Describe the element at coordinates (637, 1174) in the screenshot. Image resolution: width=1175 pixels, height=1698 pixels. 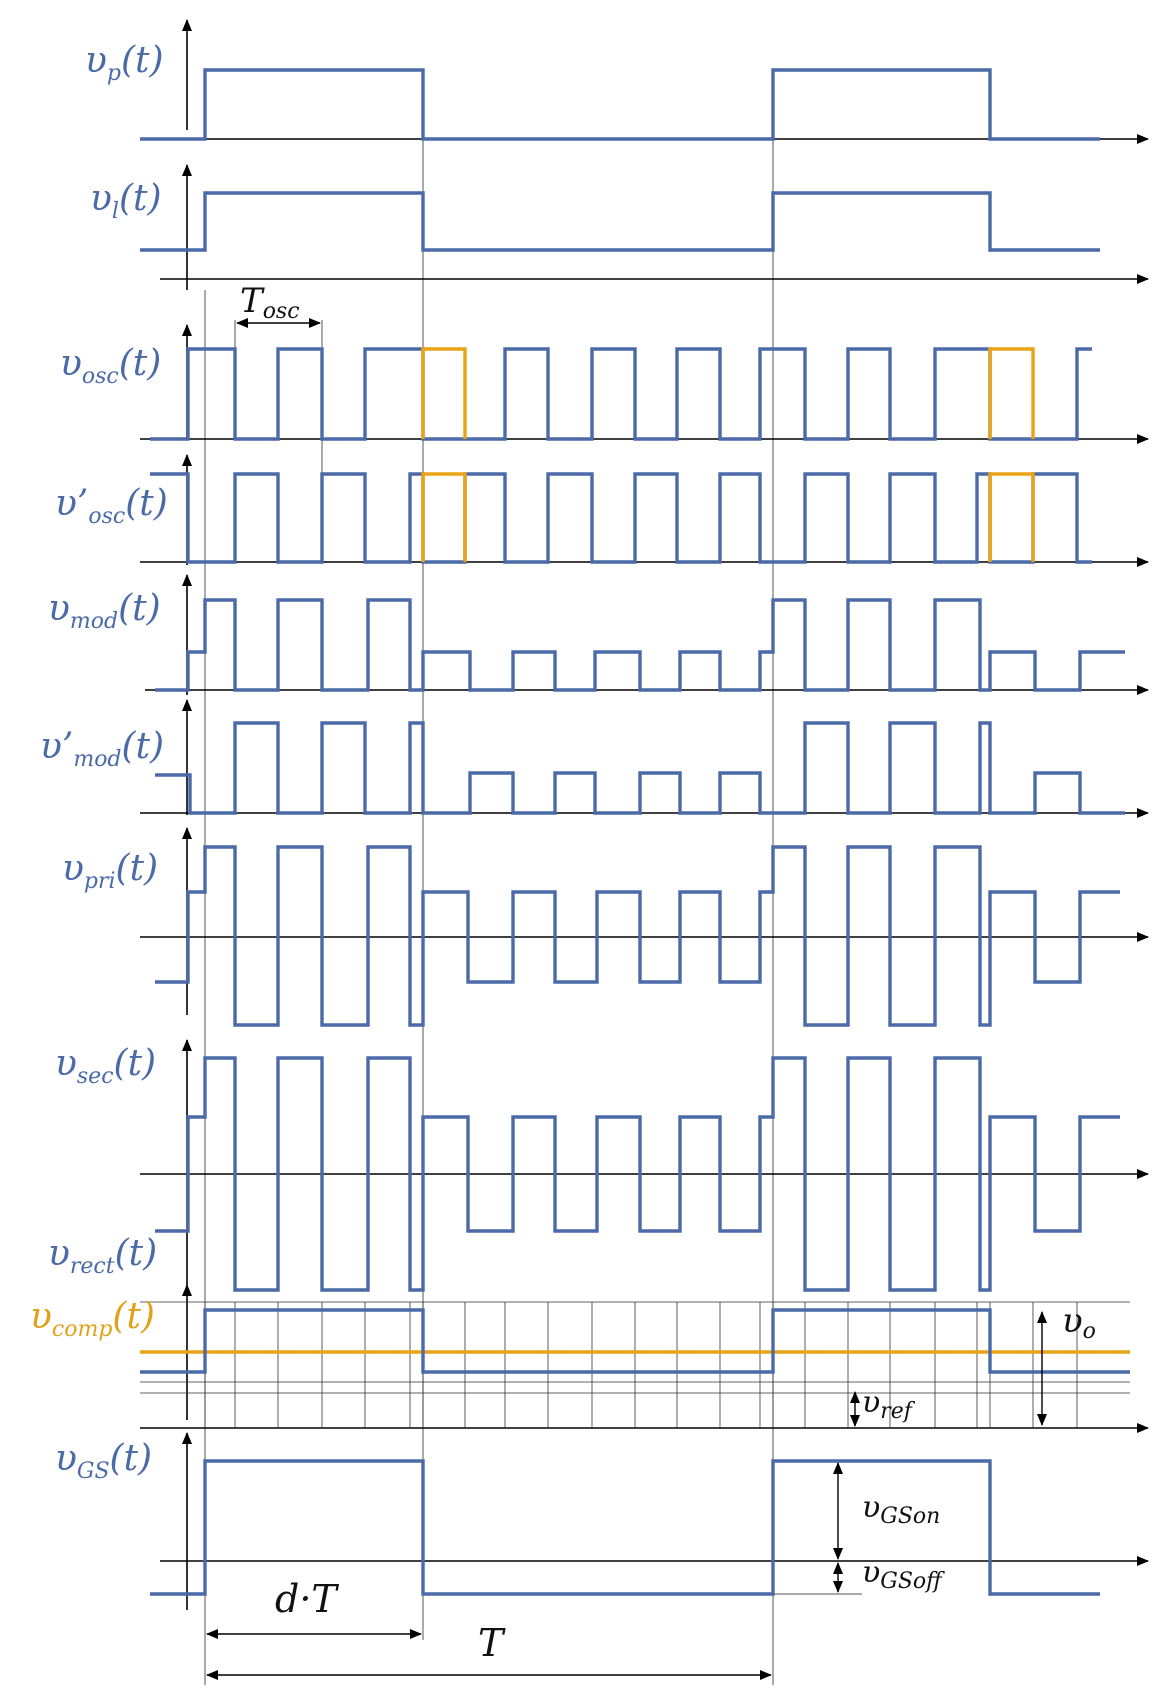
I see `signal-vsec` at that location.